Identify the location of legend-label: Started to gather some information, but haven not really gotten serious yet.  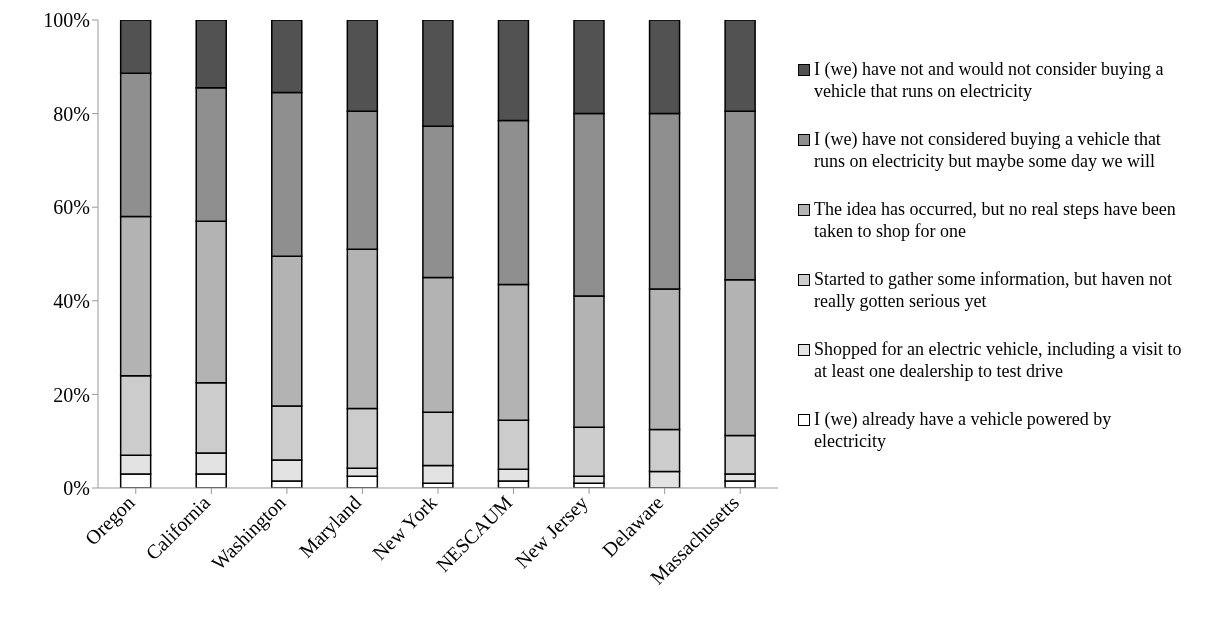
(993, 290).